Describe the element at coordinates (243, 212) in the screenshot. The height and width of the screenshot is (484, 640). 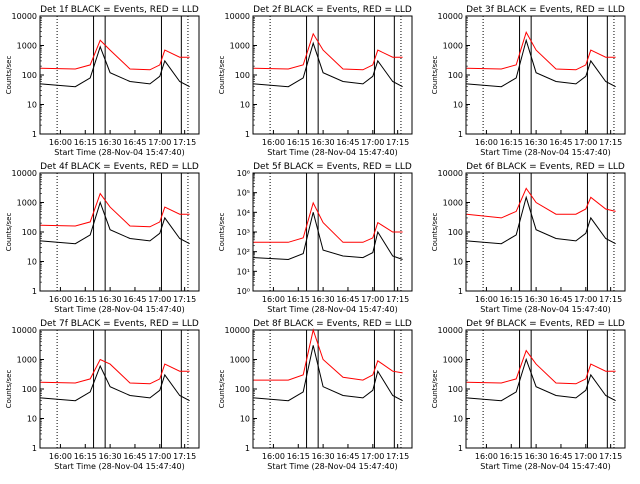
I see `y-tick-label: 10⁴` at that location.